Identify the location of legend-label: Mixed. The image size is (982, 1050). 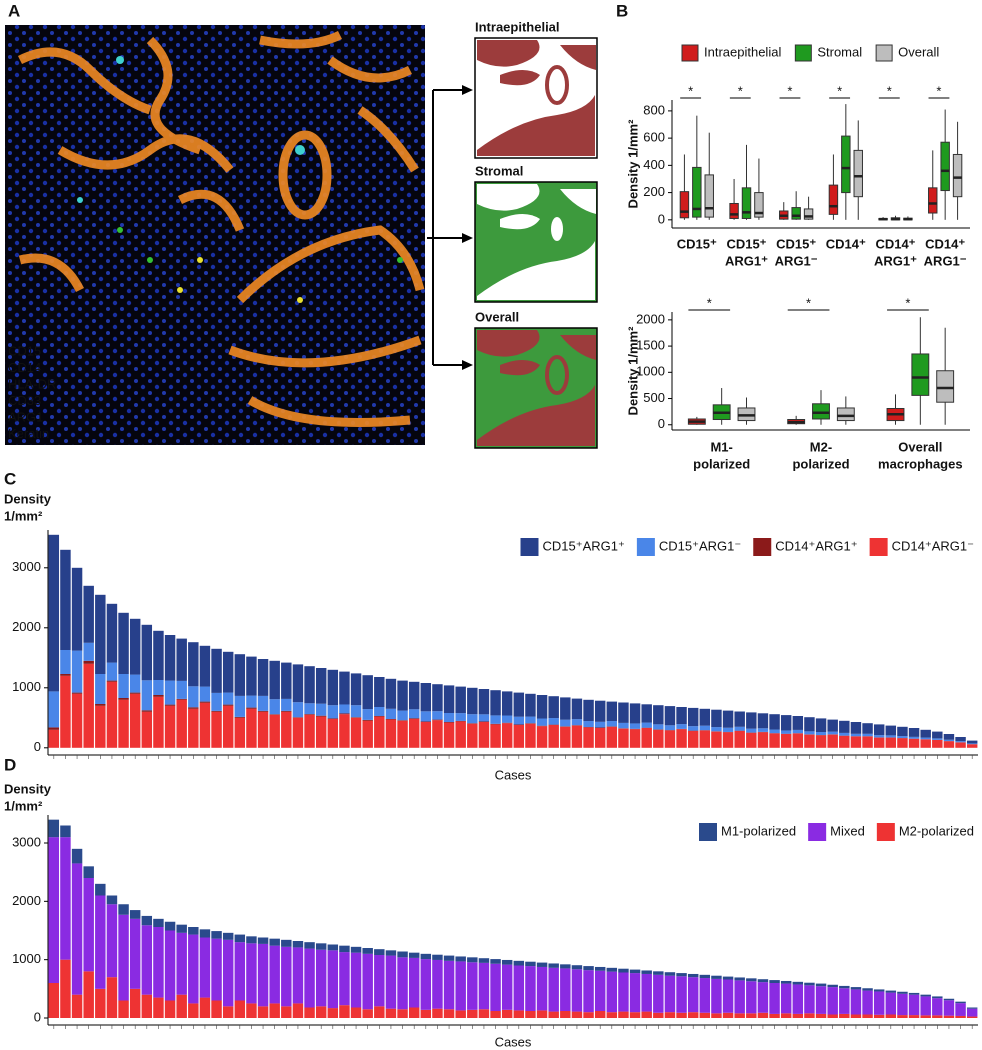
(847, 830).